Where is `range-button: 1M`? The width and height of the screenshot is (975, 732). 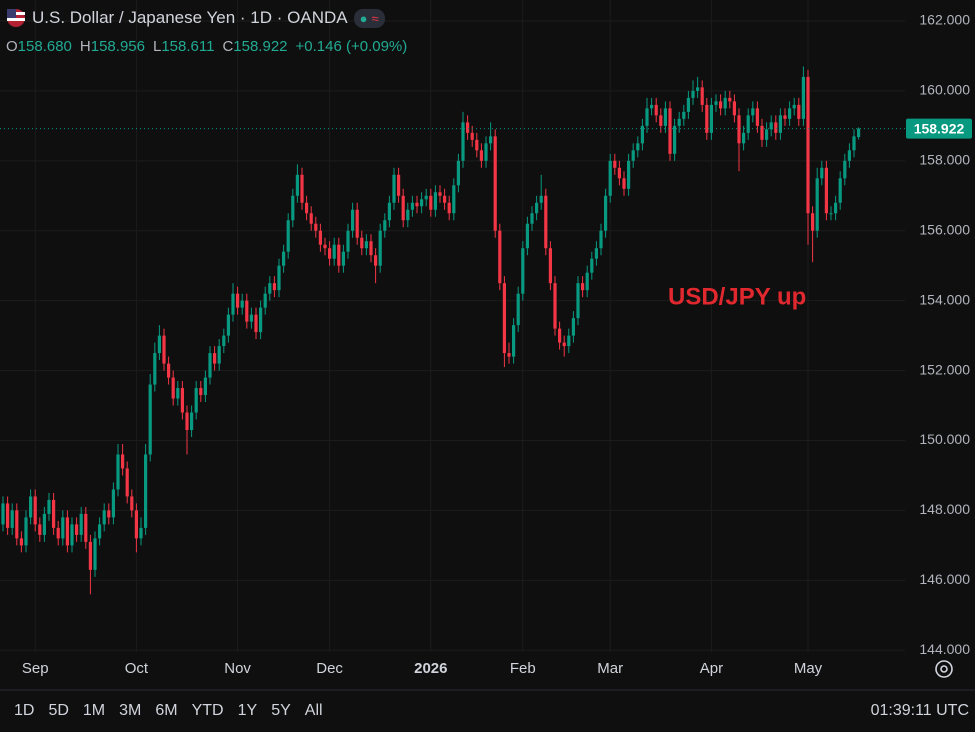
range-button: 1M is located at coordinates (94, 710).